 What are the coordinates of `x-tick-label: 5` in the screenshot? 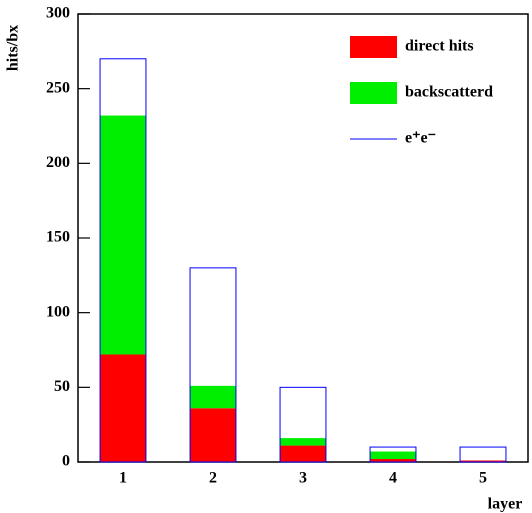 It's located at (483, 478).